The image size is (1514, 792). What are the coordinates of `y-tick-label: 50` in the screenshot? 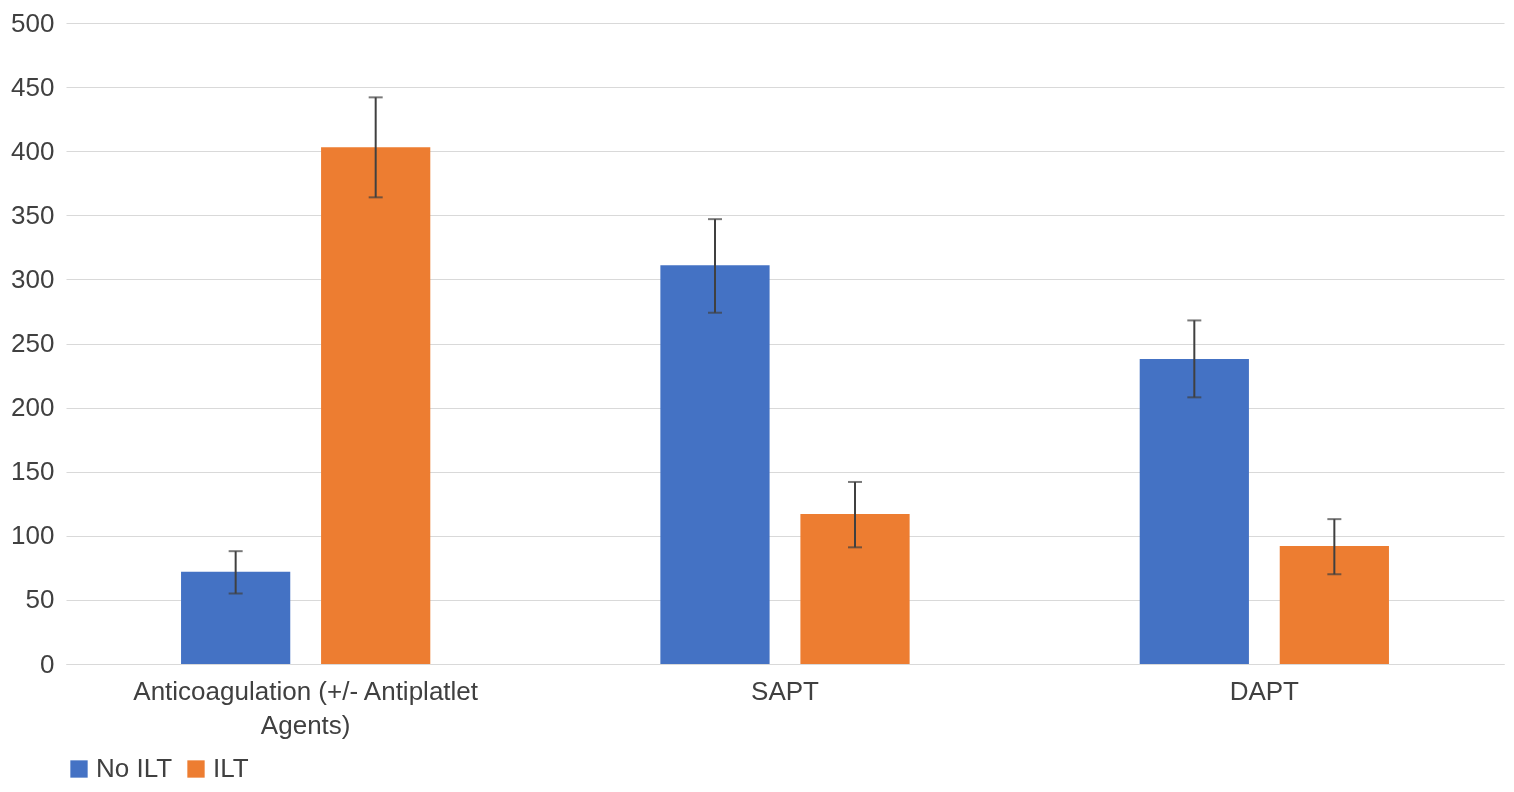 It's located at (40, 599).